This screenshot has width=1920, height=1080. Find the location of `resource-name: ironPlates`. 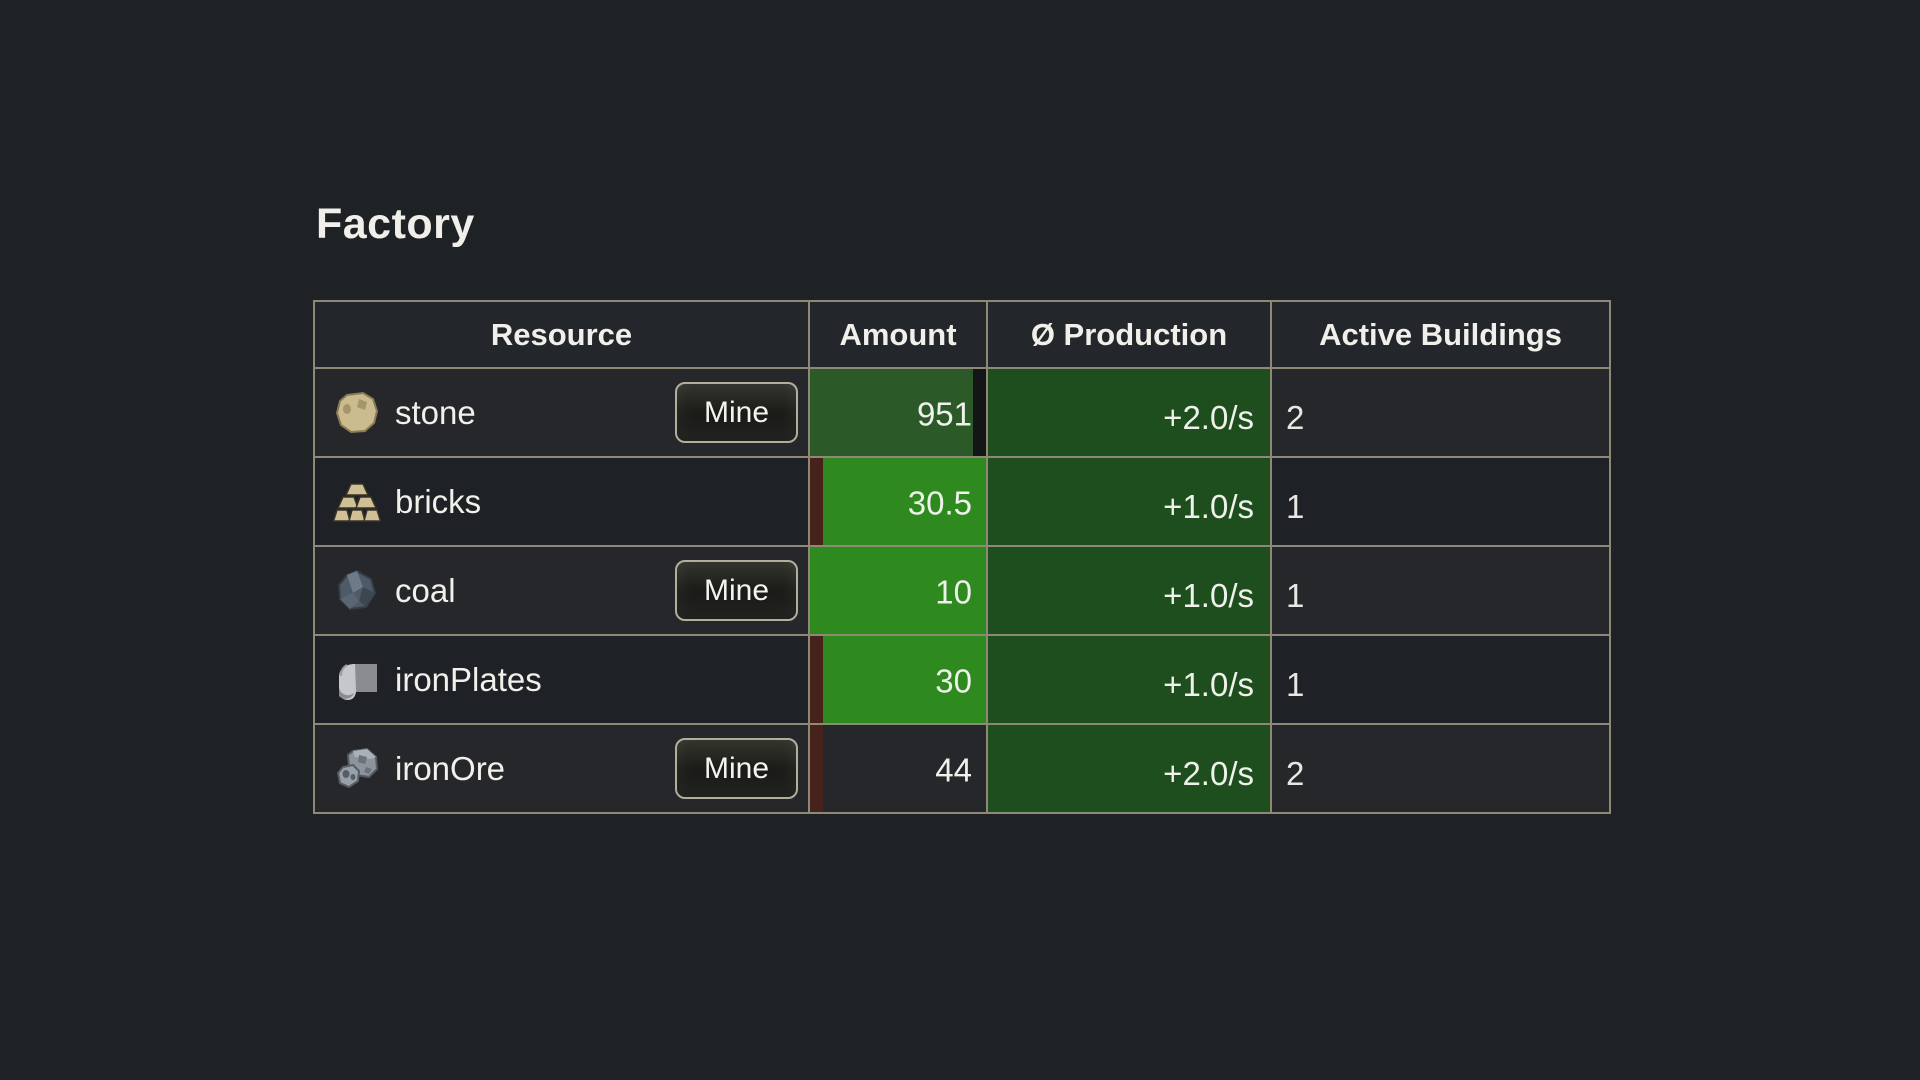

resource-name: ironPlates is located at coordinates (468, 679).